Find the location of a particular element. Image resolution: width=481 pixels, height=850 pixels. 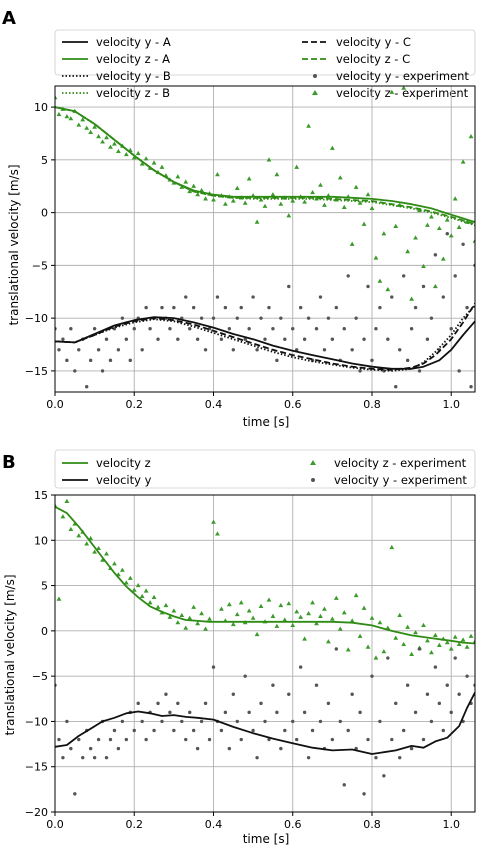

legend-p0-velocity-z-a-label: velocity z - A is located at coordinates (133, 59).